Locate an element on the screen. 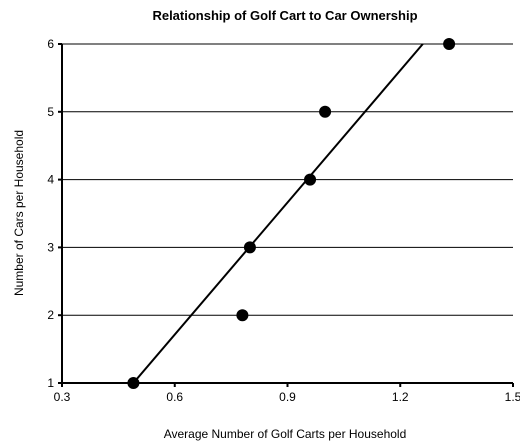 This screenshot has height=444, width=520. y-axis-ticks: 1 2 3 4 5 6 is located at coordinates (54, 213).